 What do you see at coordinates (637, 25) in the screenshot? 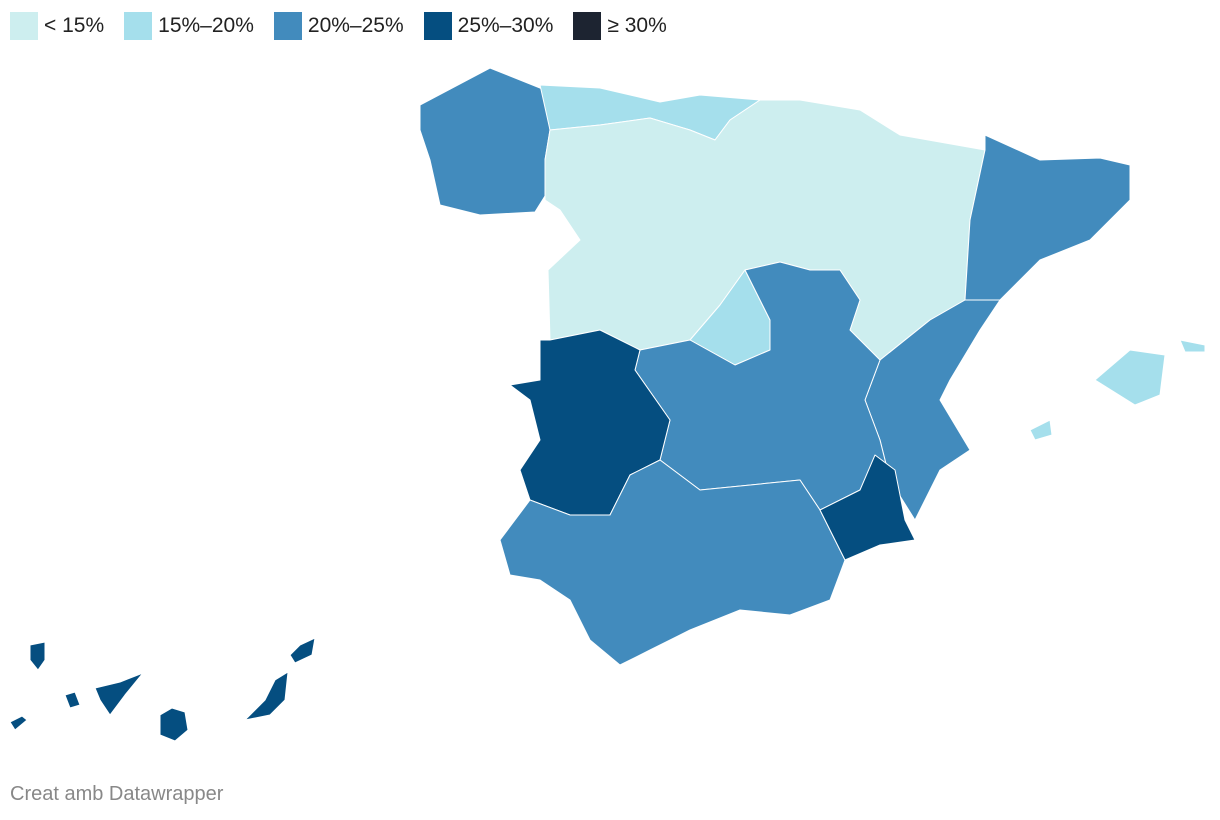
I see `legend-label: ≥ 30%` at bounding box center [637, 25].